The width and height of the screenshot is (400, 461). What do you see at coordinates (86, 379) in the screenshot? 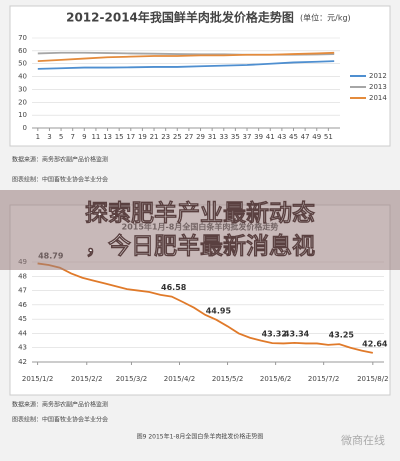
I see `x-tick-label: 2015/2/2` at bounding box center [86, 379].